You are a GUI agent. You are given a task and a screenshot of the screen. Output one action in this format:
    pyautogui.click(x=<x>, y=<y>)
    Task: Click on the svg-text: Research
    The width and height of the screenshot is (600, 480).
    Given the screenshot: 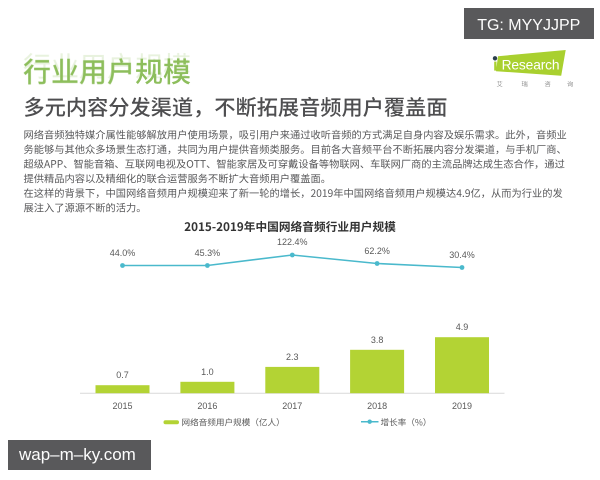 What is the action you would take?
    pyautogui.click(x=531, y=65)
    